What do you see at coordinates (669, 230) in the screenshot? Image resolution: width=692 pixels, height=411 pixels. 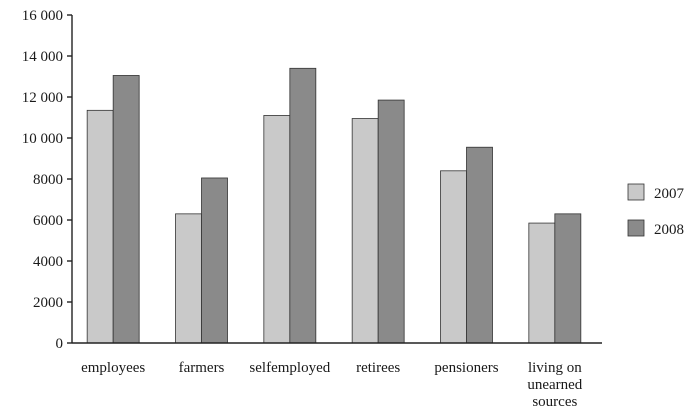 I see `legend-label-2008: 2008` at bounding box center [669, 230].